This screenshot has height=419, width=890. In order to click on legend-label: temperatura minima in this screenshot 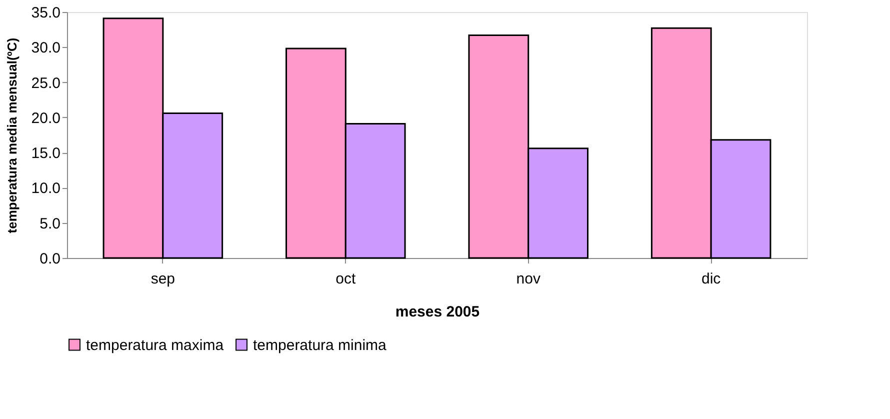, I will do `click(320, 345)`.